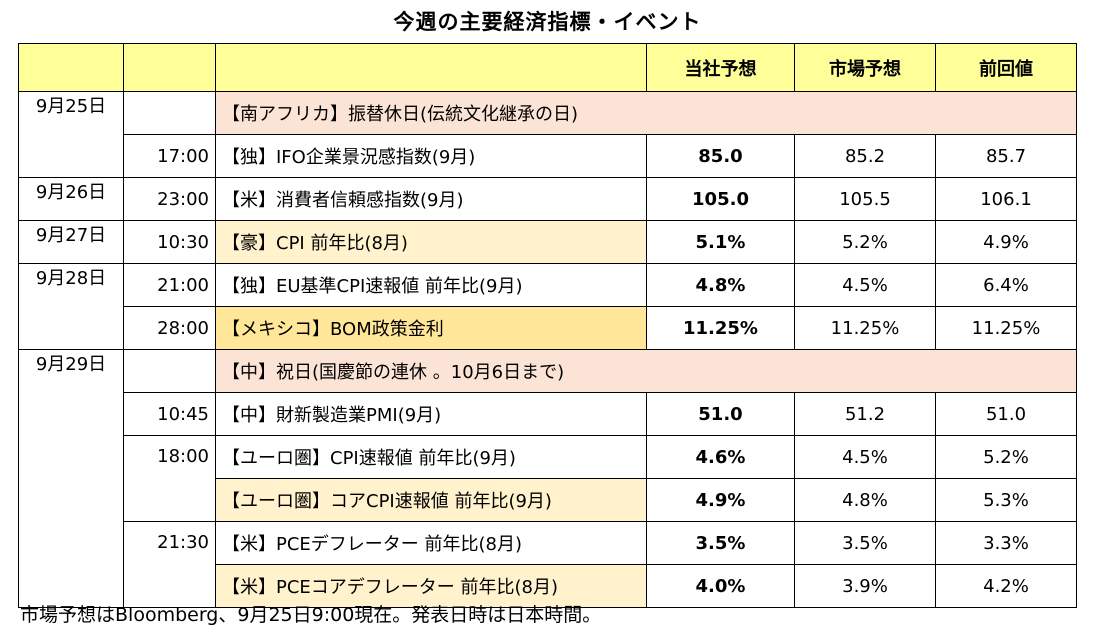  I want to click on event-cell: 【豪】CPI 前年比(8月), so click(431, 242).